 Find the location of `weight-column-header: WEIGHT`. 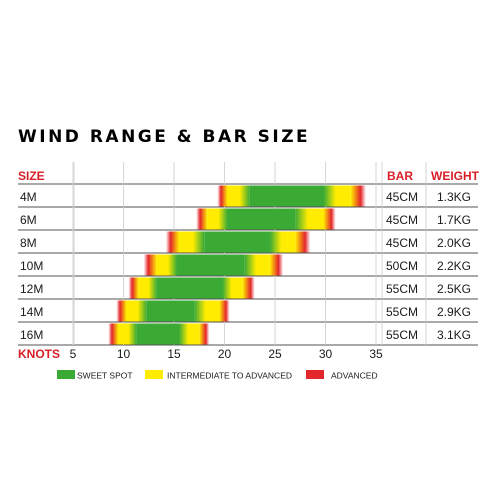

weight-column-header: WEIGHT is located at coordinates (455, 176).